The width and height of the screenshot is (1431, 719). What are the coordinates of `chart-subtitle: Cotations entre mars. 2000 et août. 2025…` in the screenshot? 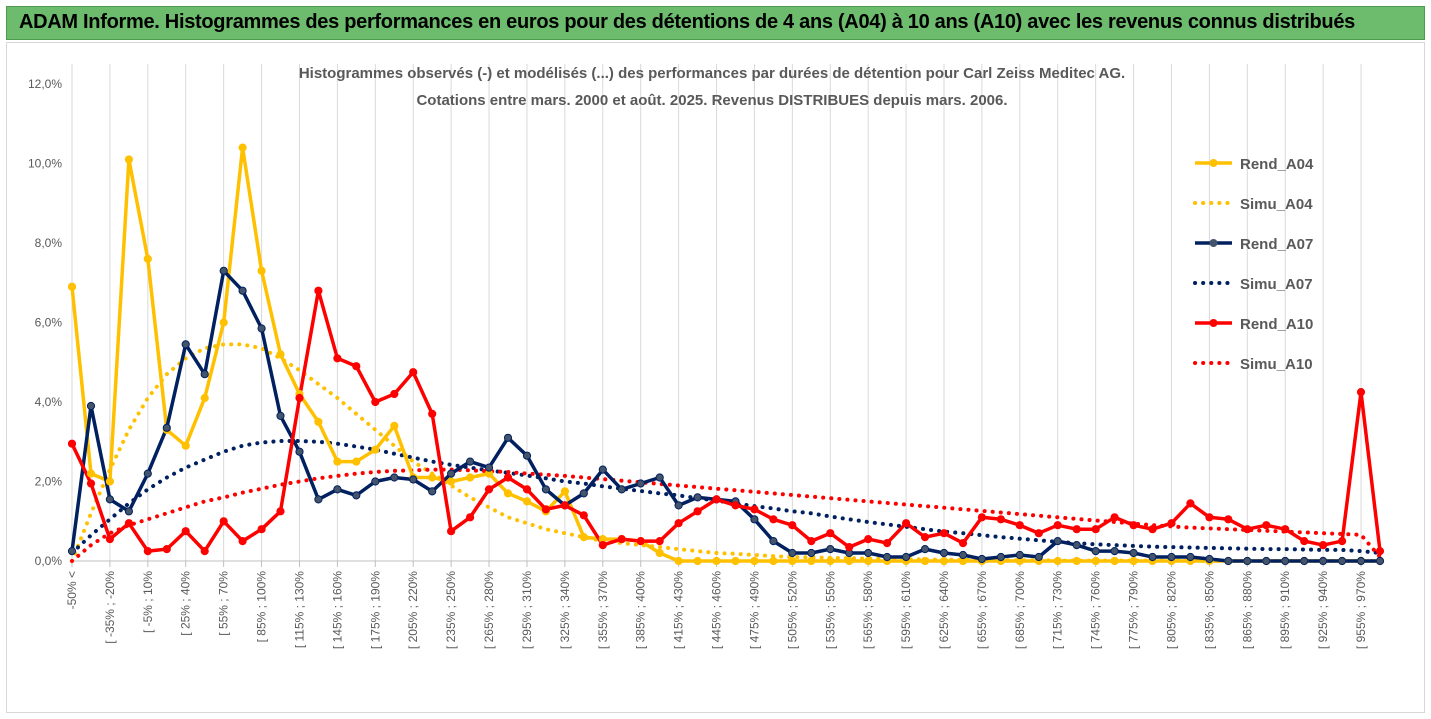 It's located at (711, 100).